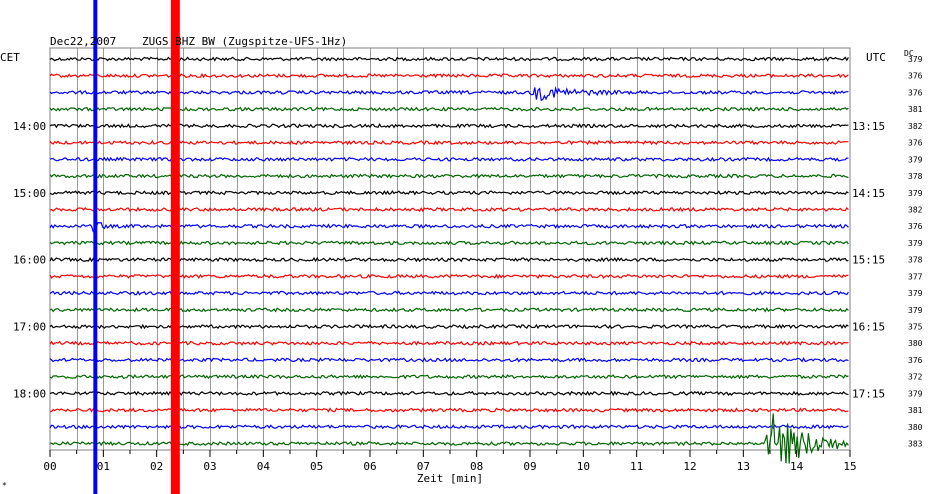 This screenshot has height=494, width=930. I want to click on x-tick-label: 12, so click(689, 466).